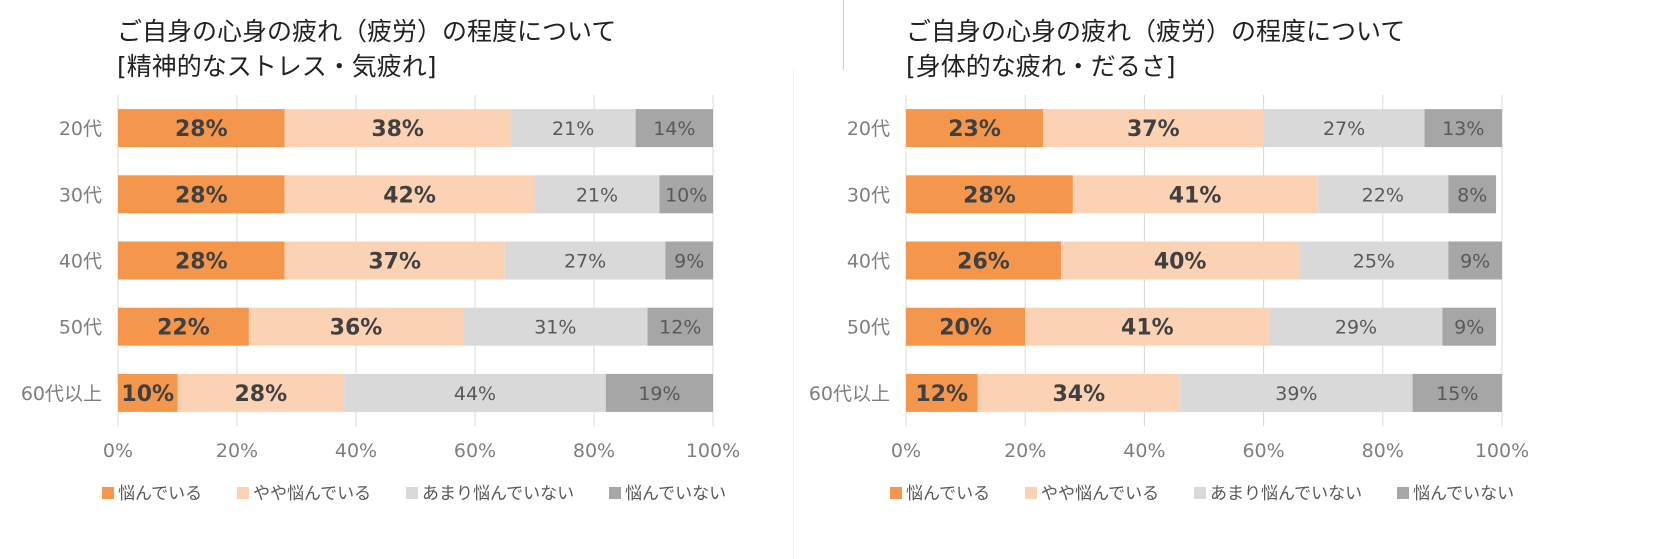 The image size is (1671, 559). What do you see at coordinates (277, 66) in the screenshot?
I see `chart-1-title-sub: [精神的なストレス・気疲れ]` at bounding box center [277, 66].